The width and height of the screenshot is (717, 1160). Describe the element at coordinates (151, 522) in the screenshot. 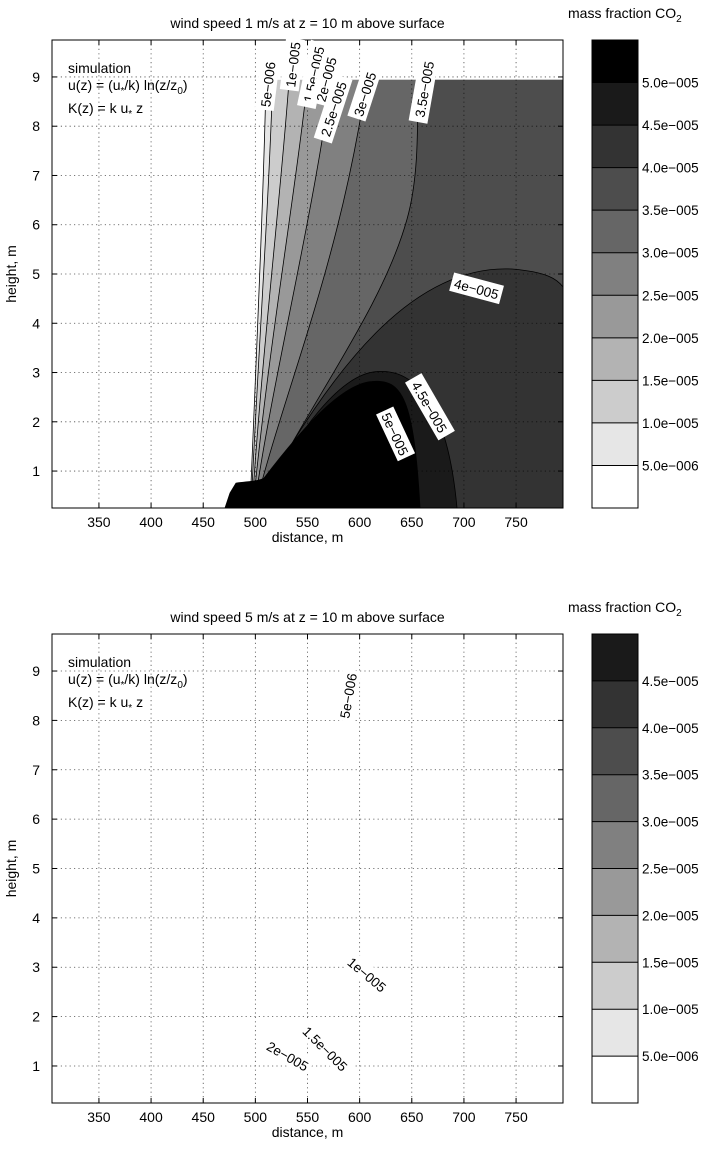

I see `x-tick-label: 400` at that location.